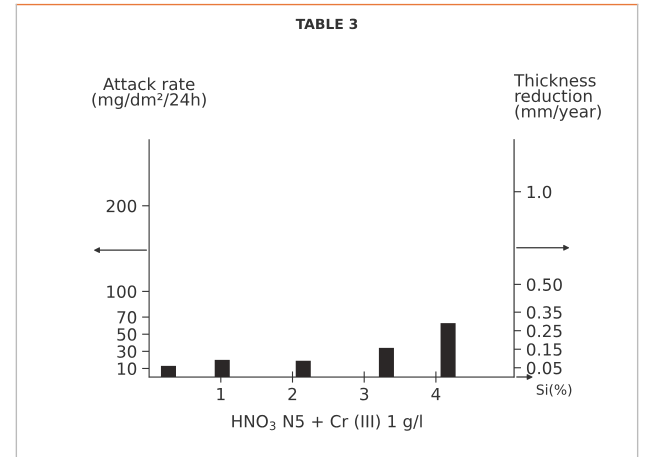 The image size is (654, 457). What do you see at coordinates (435, 394) in the screenshot?
I see `x-tick-label: 4` at bounding box center [435, 394].